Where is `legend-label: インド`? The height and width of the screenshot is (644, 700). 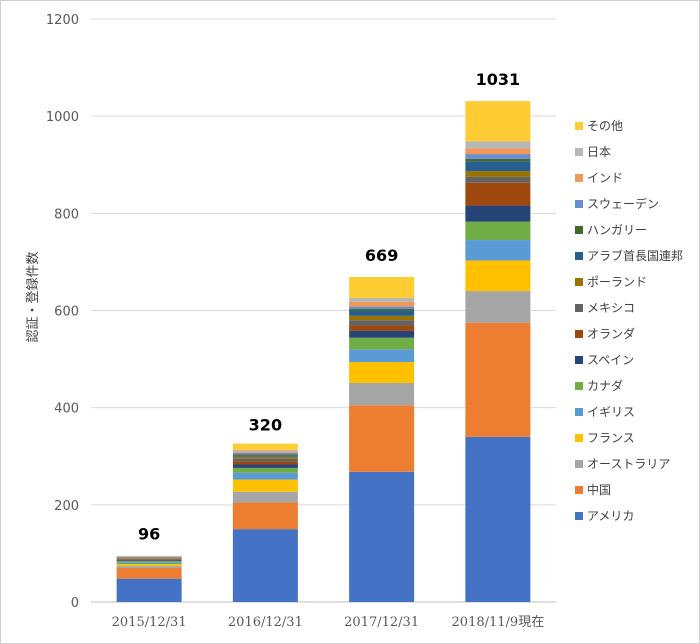
legend-label: インド is located at coordinates (605, 178).